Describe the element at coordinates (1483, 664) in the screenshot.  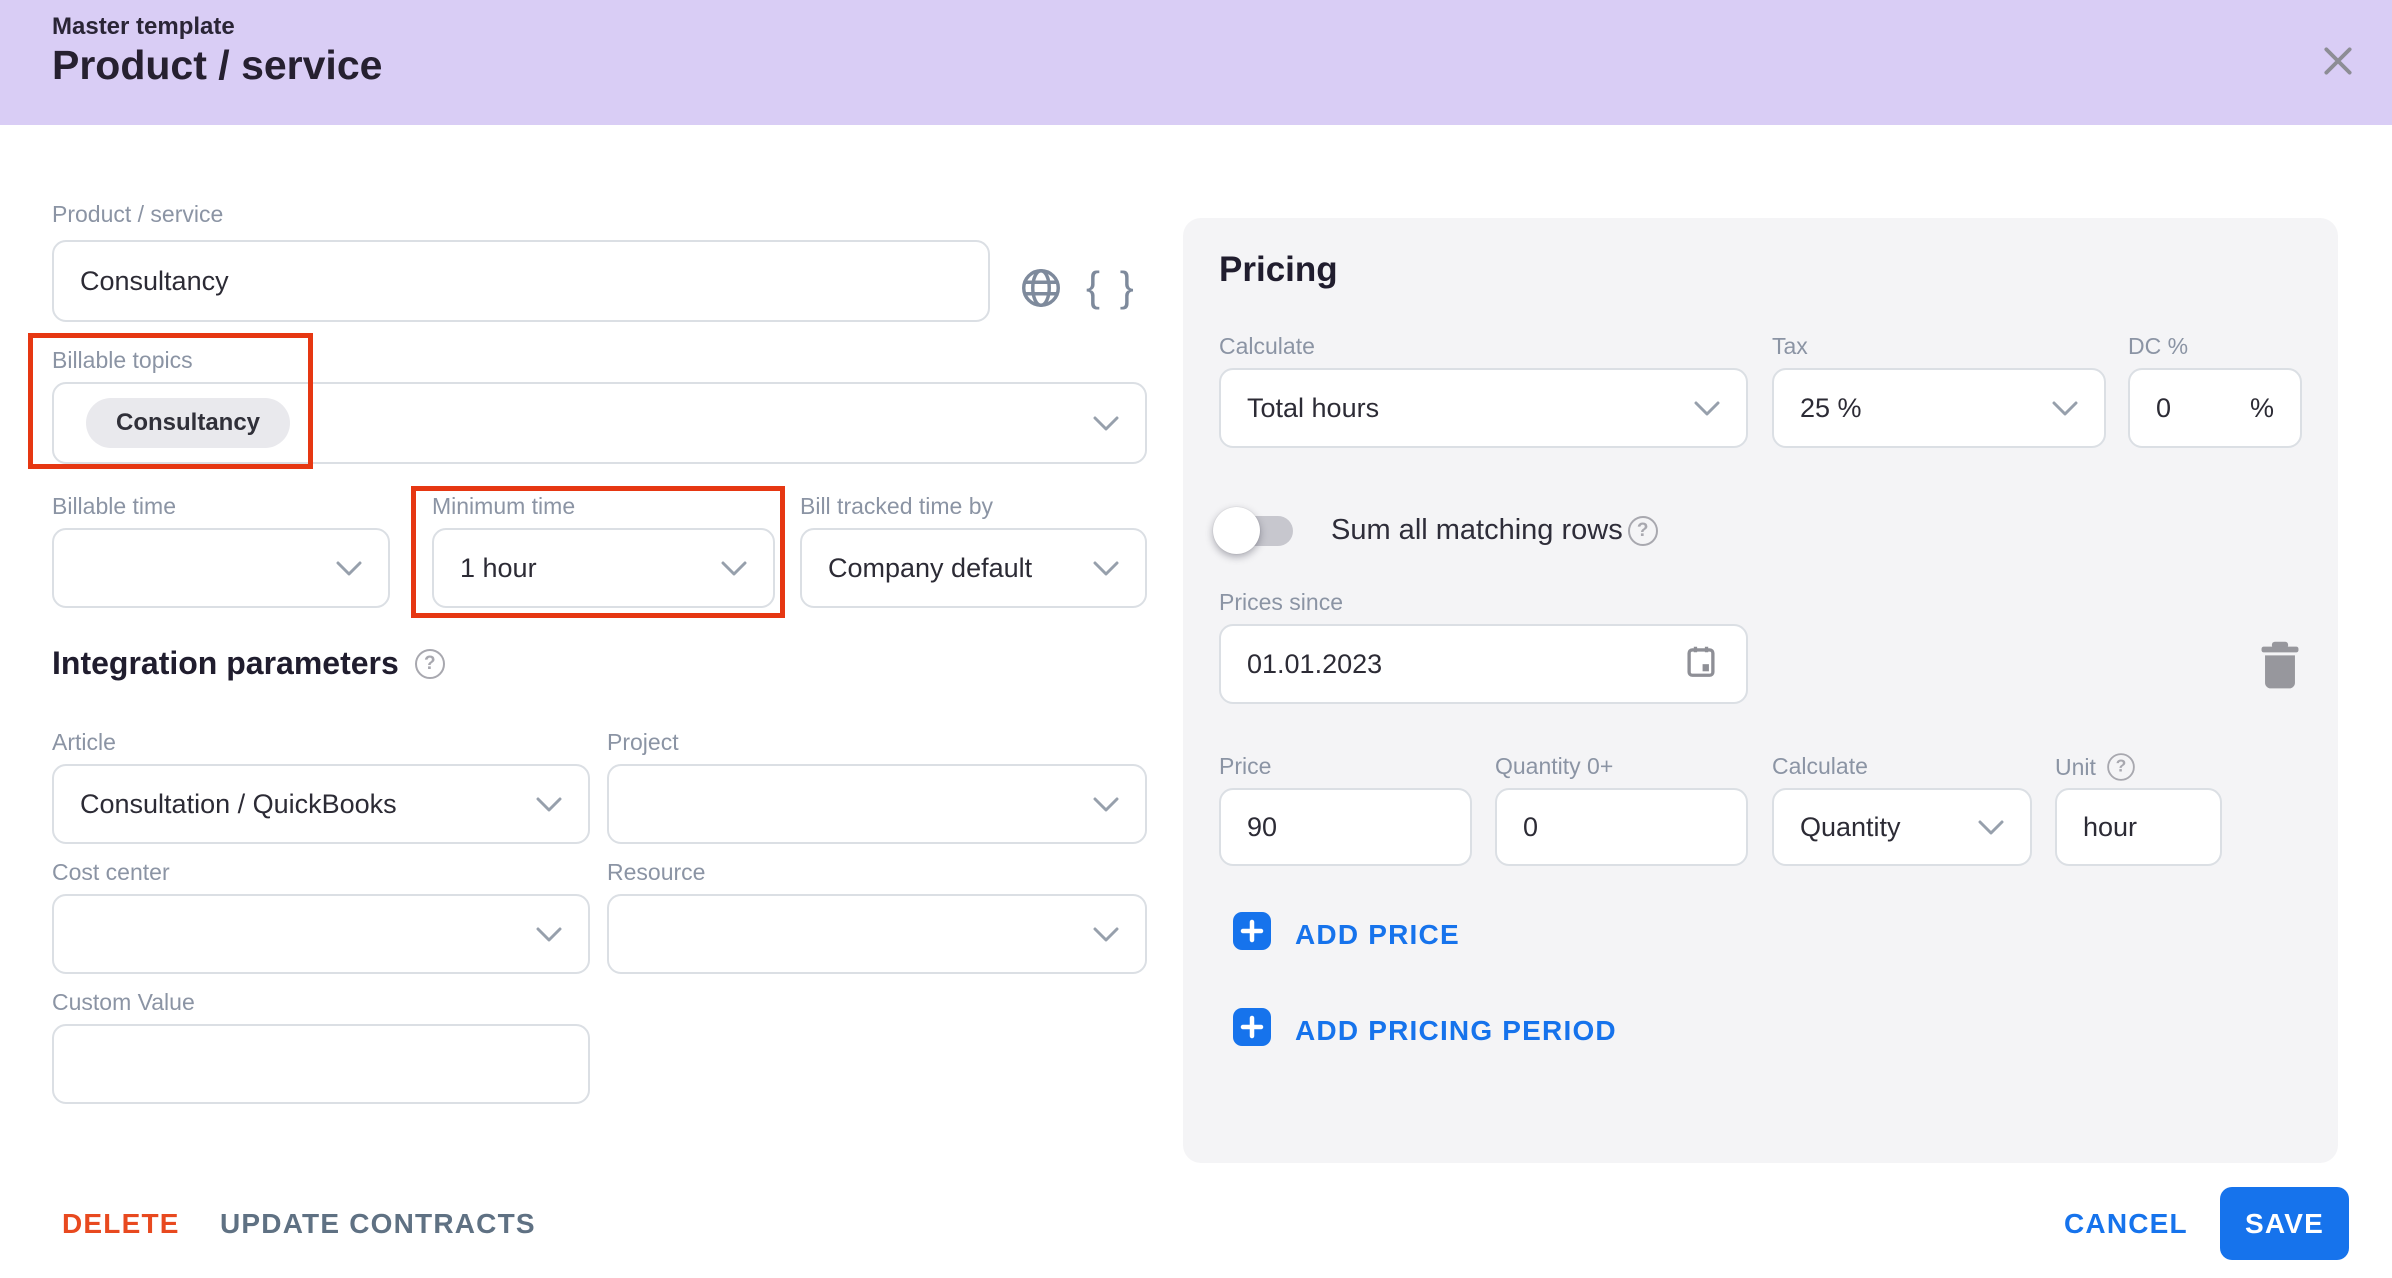
I see `prices-since-date-input: 01.01.2023` at that location.